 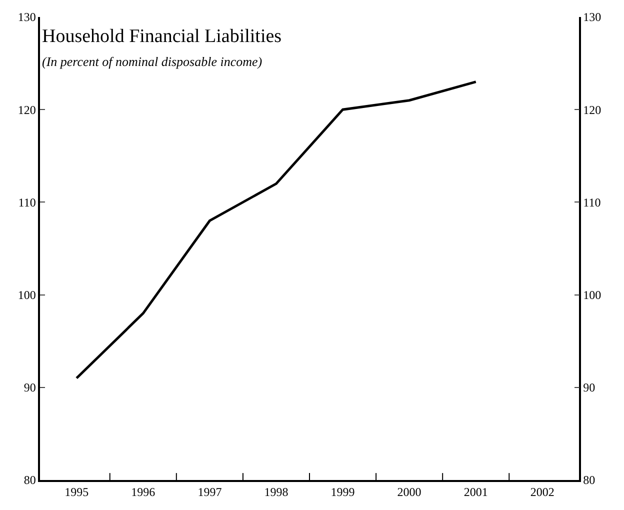 I want to click on x-tick-label: 2002, so click(x=542, y=492).